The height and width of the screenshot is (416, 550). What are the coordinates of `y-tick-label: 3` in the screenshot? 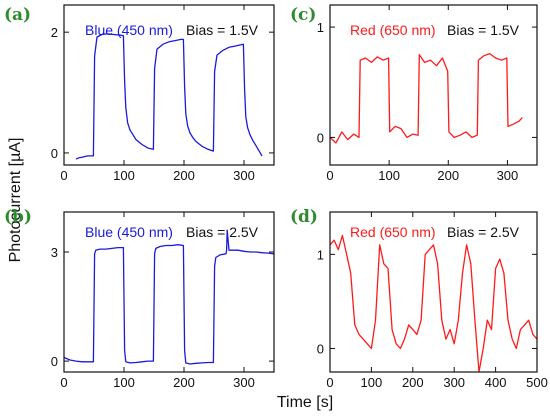 It's located at (54, 252).